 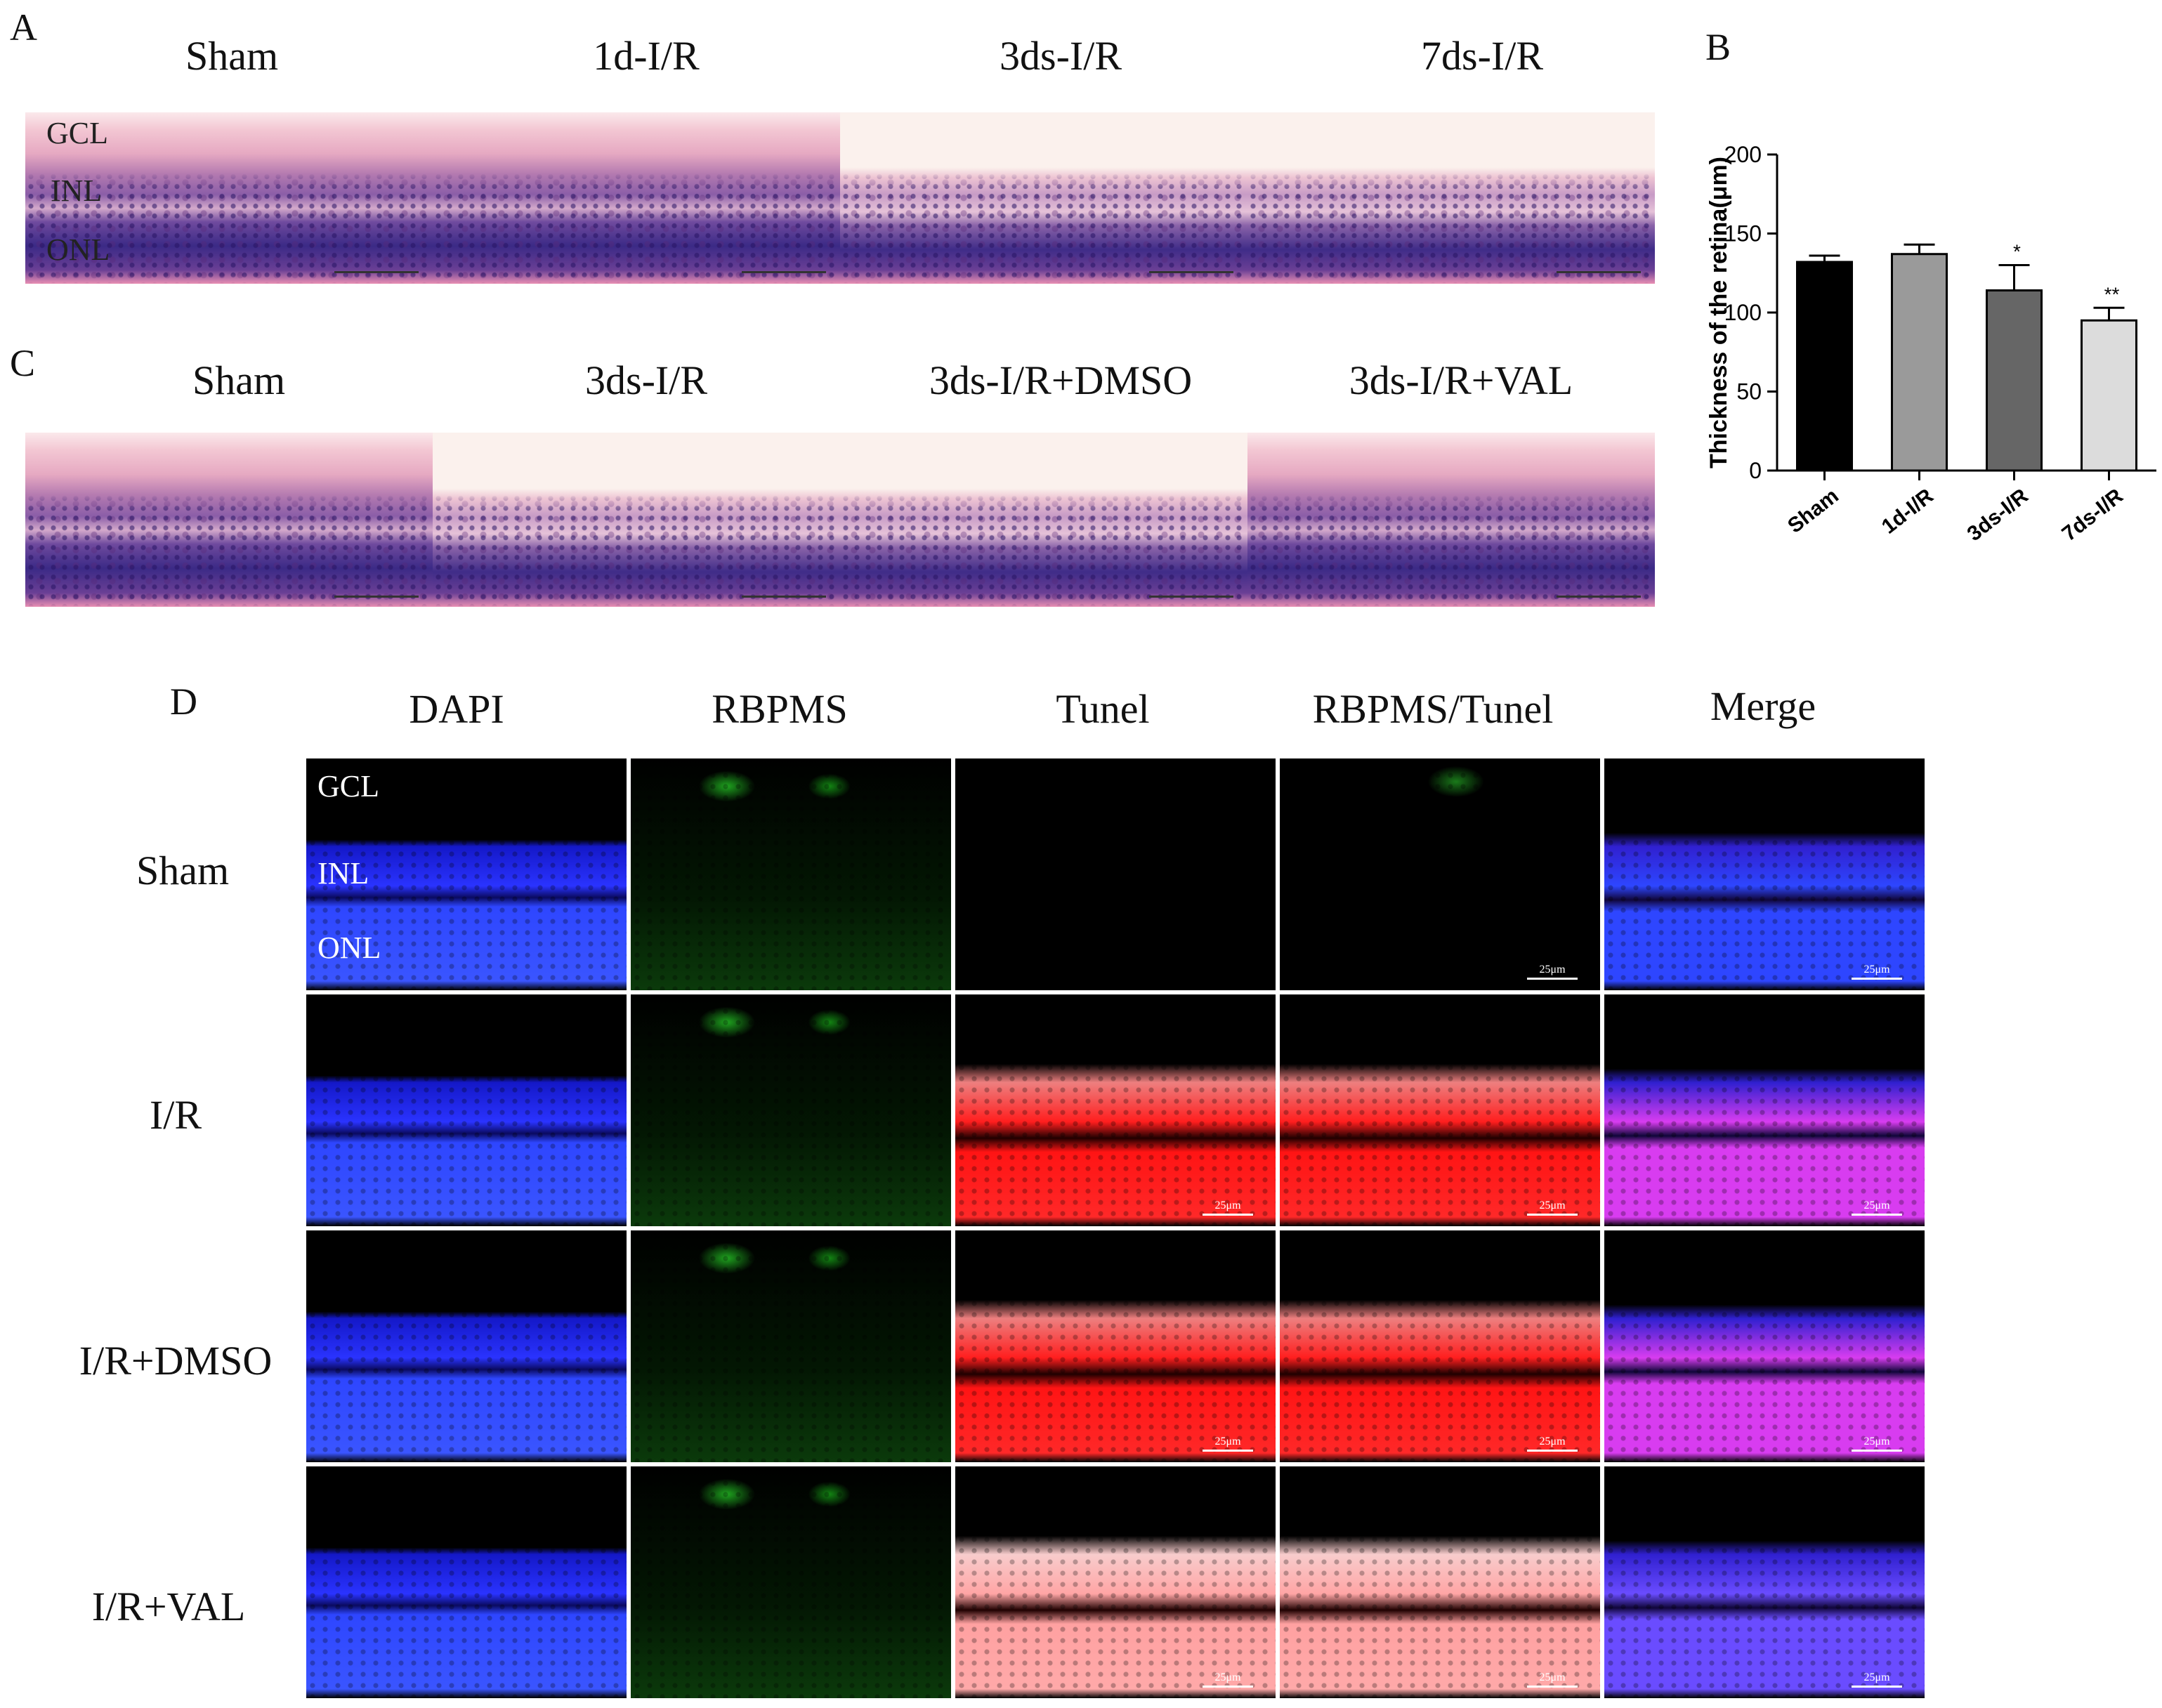 What do you see at coordinates (1743, 154) in the screenshot?
I see `y-tick-label: 200` at bounding box center [1743, 154].